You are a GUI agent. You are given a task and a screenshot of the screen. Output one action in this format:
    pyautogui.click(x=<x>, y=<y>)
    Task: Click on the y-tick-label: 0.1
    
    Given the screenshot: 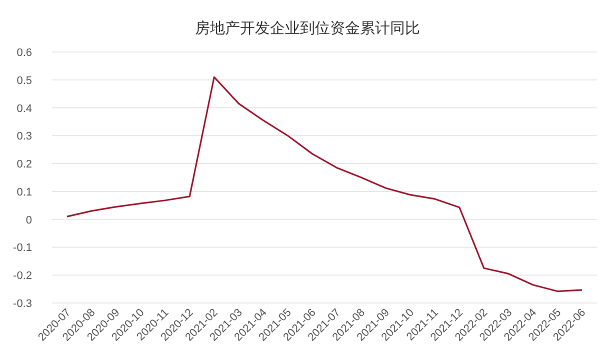 What is the action you would take?
    pyautogui.click(x=24, y=192)
    